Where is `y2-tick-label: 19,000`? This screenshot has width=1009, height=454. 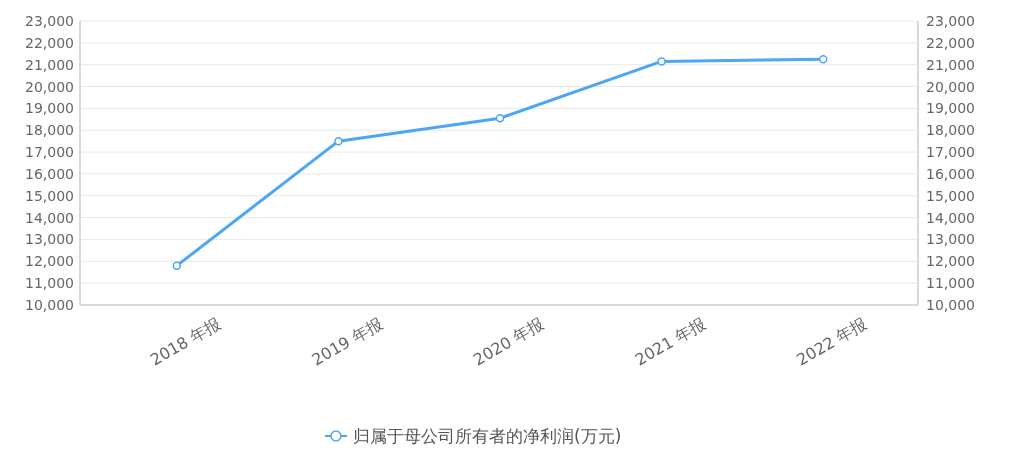
y2-tick-label: 19,000 is located at coordinates (950, 108).